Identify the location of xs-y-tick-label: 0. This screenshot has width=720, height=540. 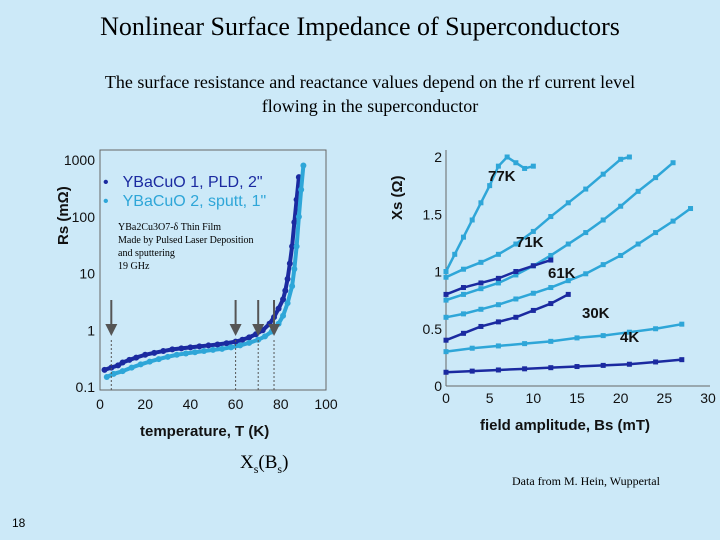
(438, 386).